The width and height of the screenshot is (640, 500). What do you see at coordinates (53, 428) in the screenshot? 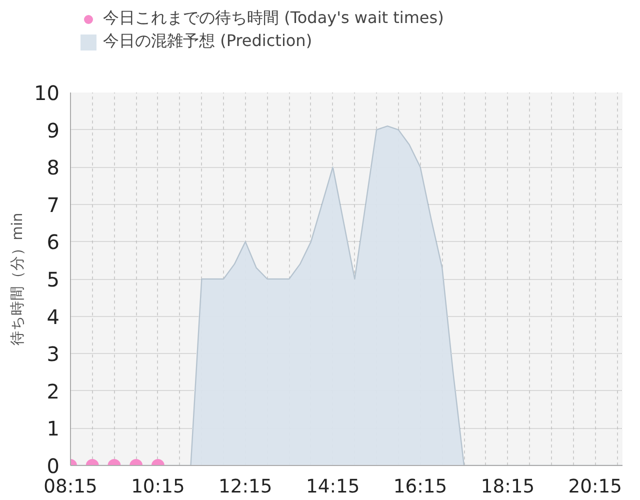
I see `y-tick-label: 1` at bounding box center [53, 428].